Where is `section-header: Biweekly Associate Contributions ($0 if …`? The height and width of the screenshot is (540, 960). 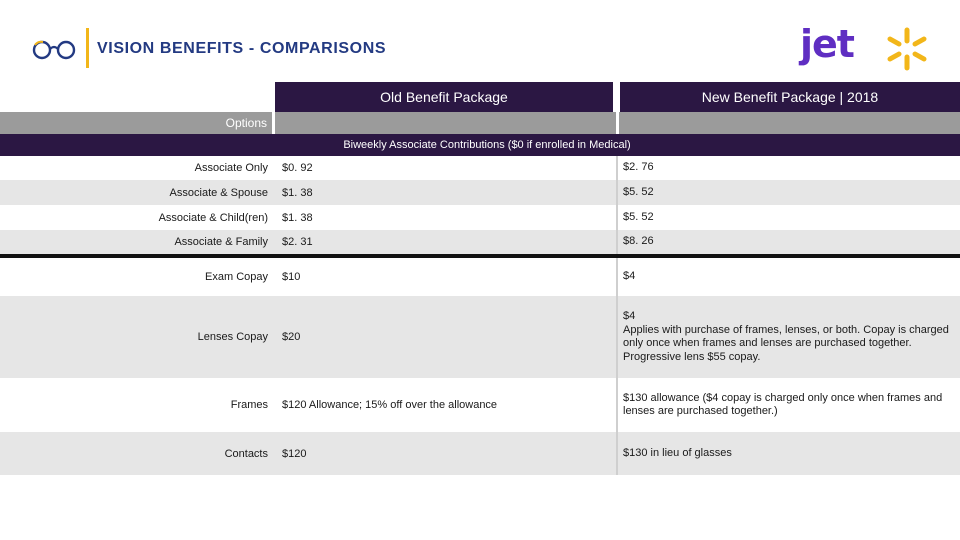 section-header: Biweekly Associate Contributions ($0 if … is located at coordinates (480, 145).